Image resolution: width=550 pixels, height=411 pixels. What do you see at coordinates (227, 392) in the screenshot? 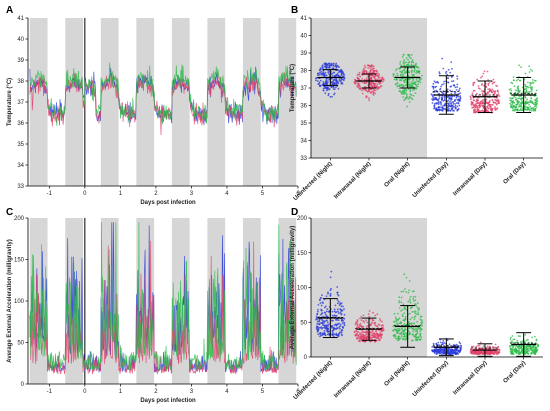
I see `x-tick-label: 4` at bounding box center [227, 392].